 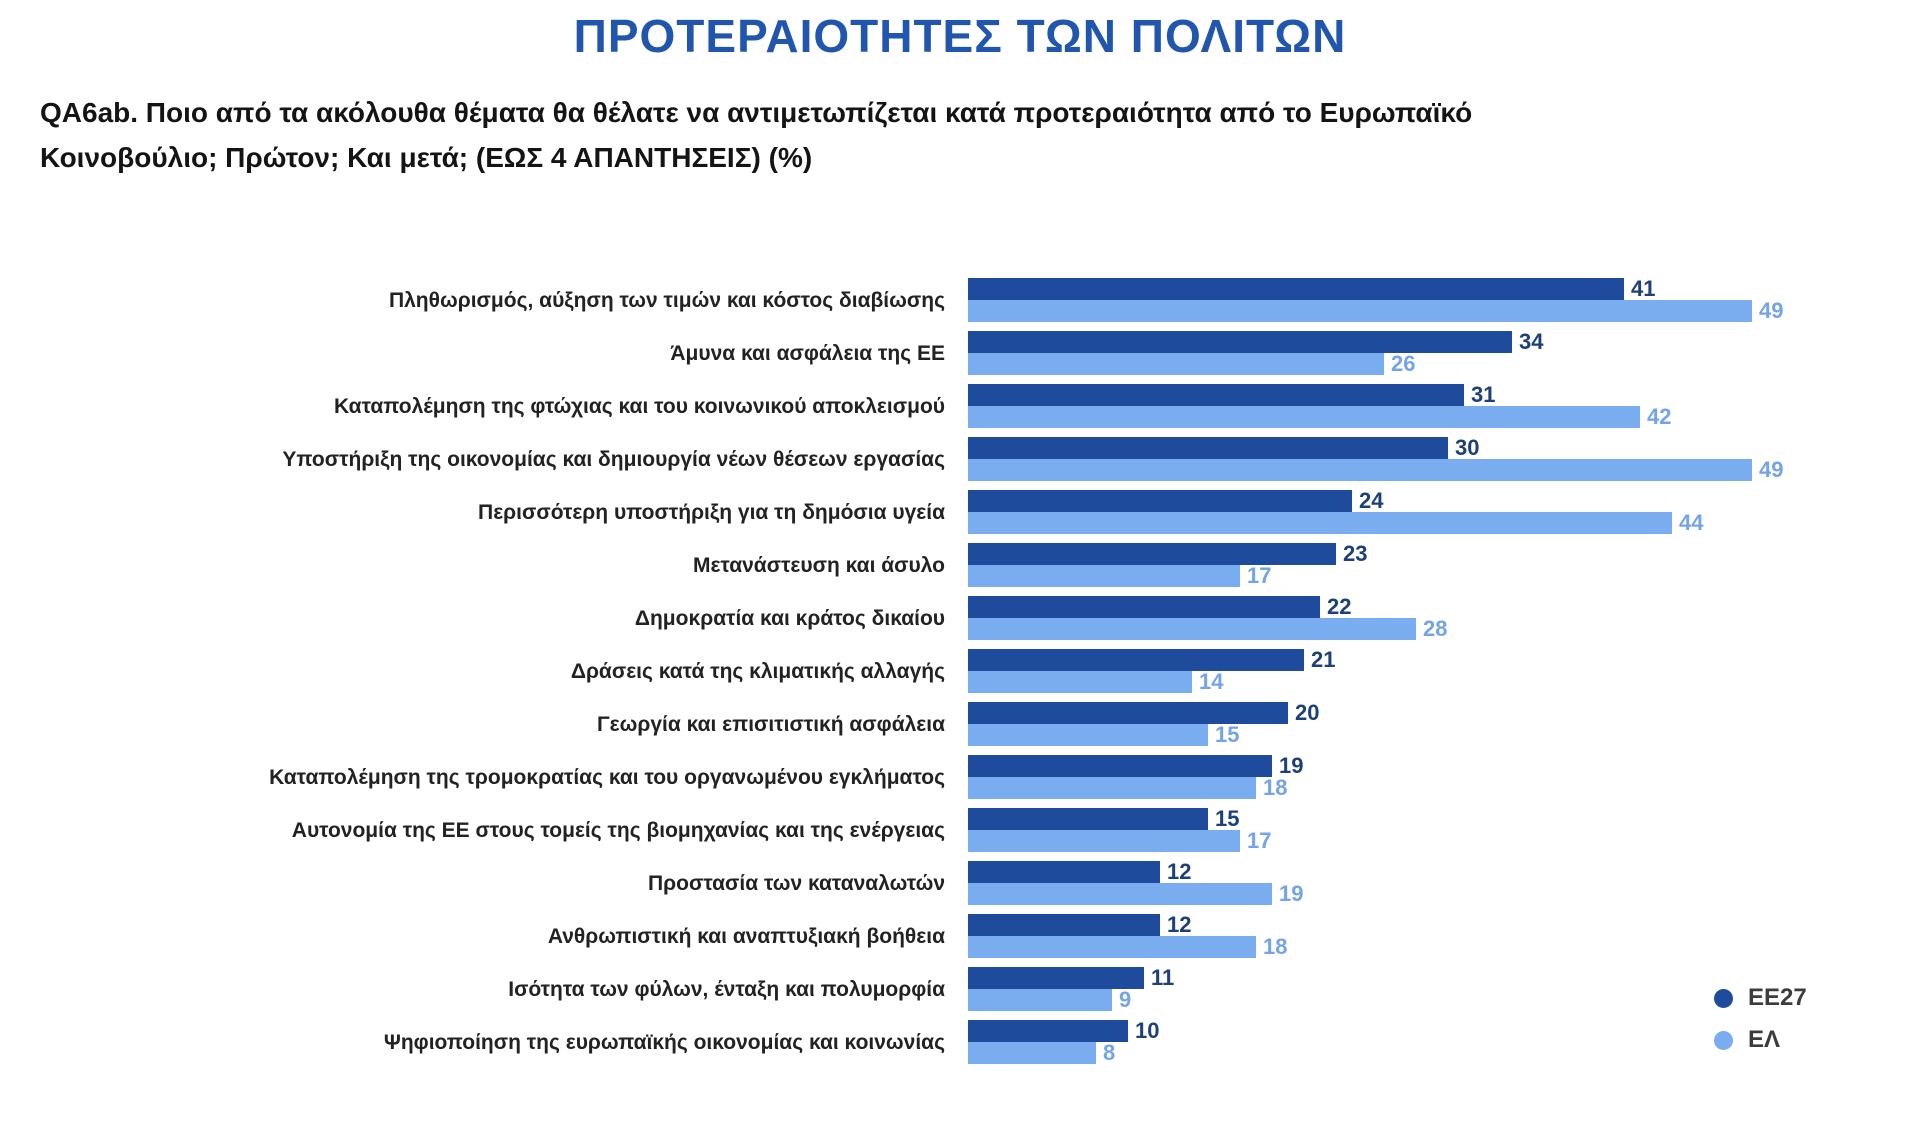 I want to click on bar-el-line: 26, so click(x=1192, y=363).